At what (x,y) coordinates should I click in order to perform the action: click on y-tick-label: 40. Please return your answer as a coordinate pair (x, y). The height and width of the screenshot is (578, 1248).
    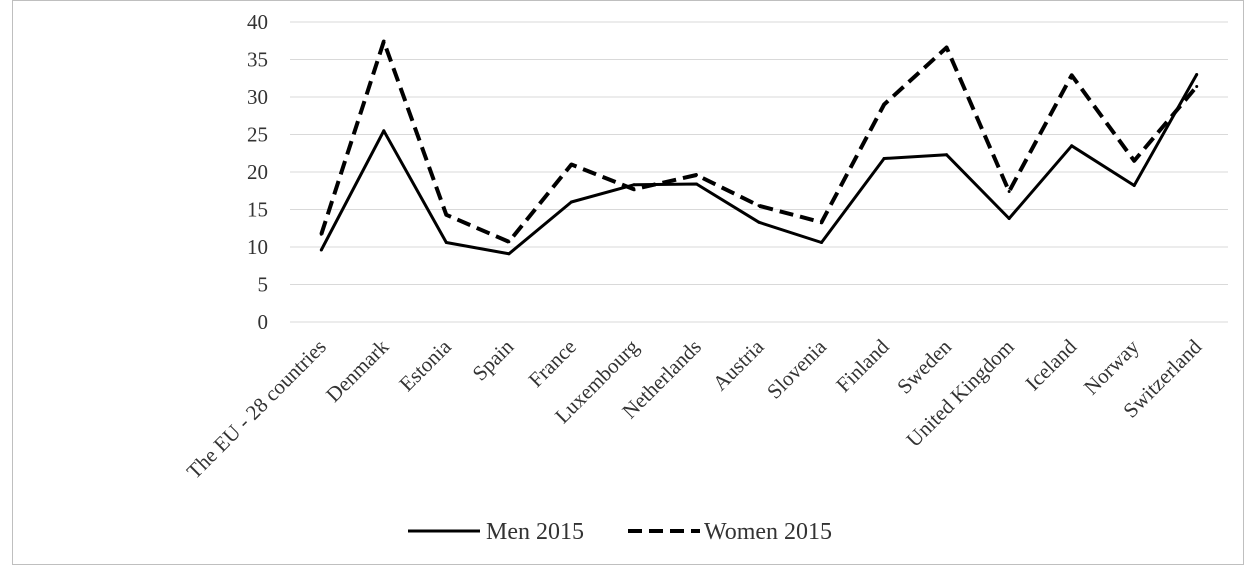
    Looking at the image, I should click on (257, 22).